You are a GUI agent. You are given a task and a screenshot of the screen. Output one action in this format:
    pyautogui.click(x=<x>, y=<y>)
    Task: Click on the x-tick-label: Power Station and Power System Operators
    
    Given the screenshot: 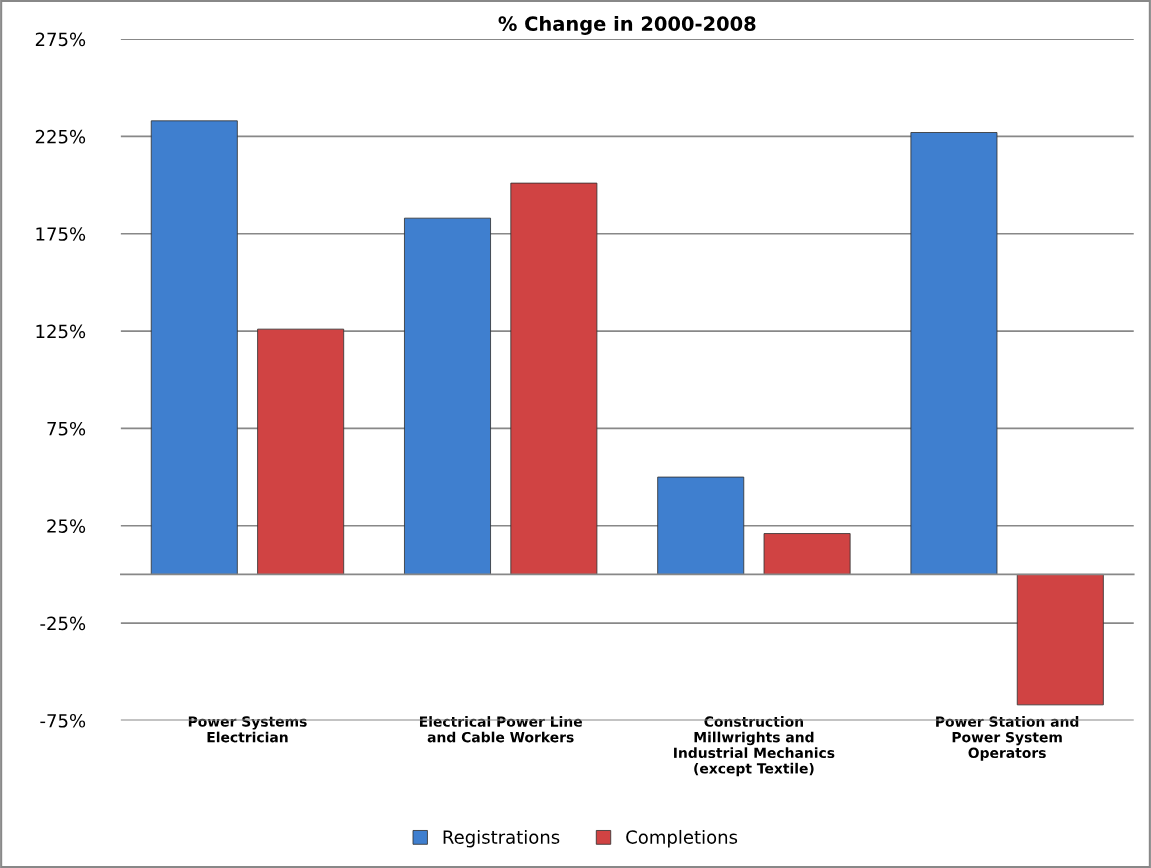 What is the action you would take?
    pyautogui.click(x=1007, y=738)
    